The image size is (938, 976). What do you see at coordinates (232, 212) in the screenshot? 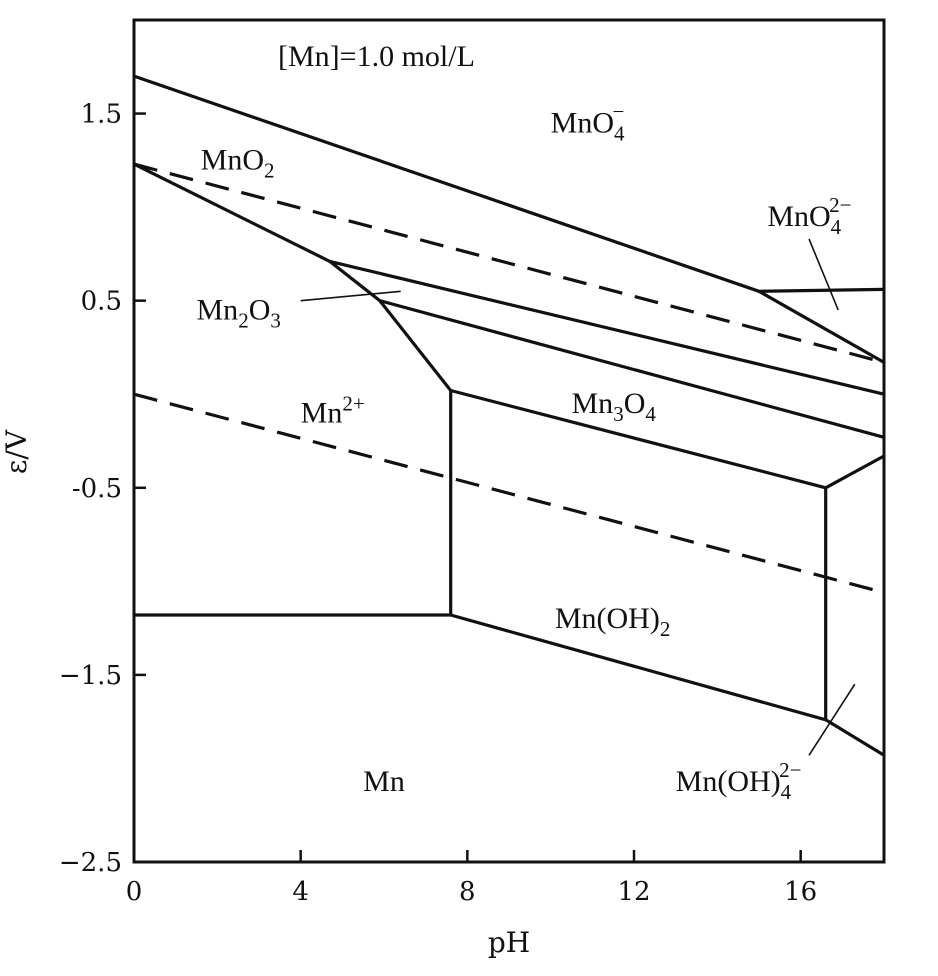
I see `line-mno2-mn2plus` at bounding box center [232, 212].